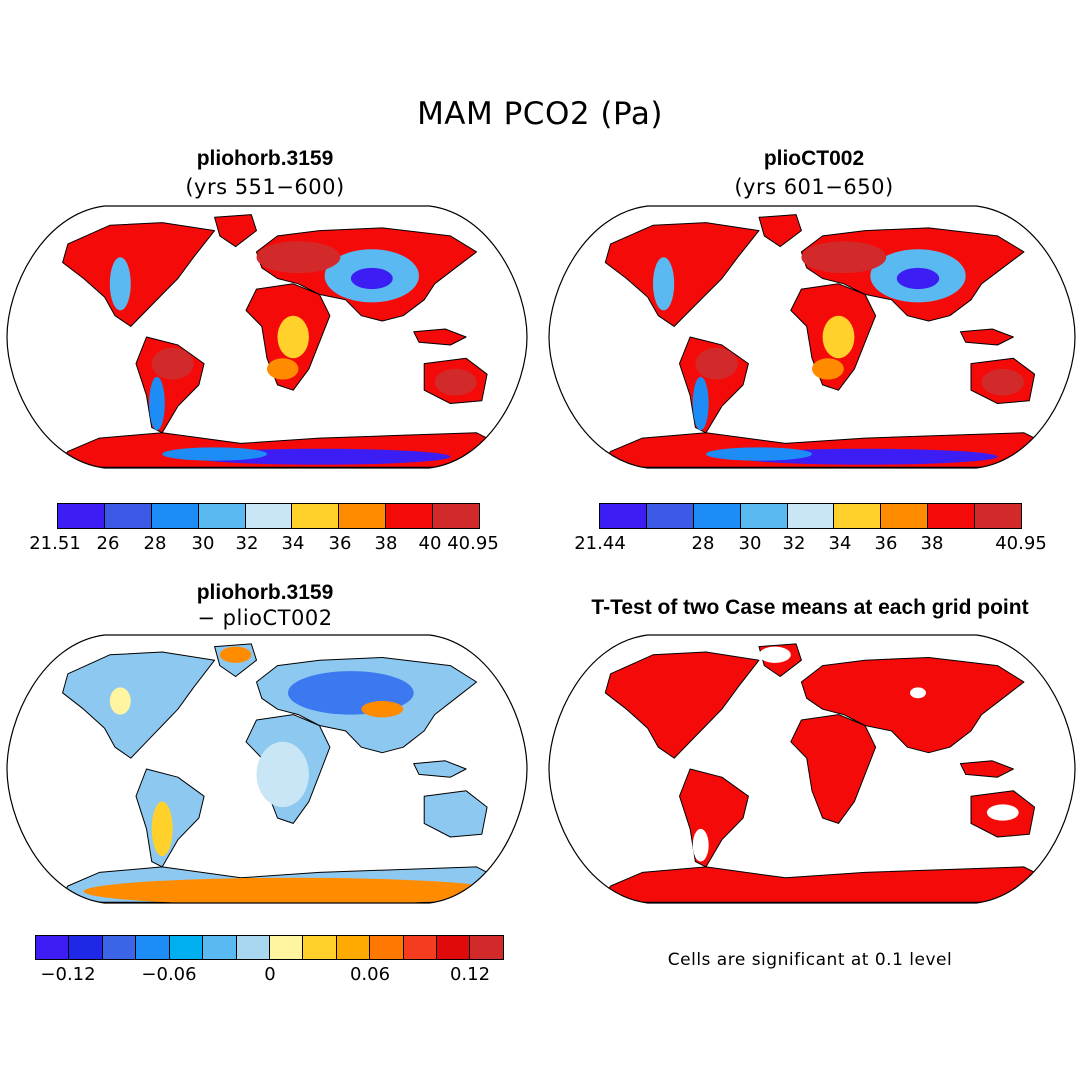  I want to click on tibet-diff-region, so click(382, 709).